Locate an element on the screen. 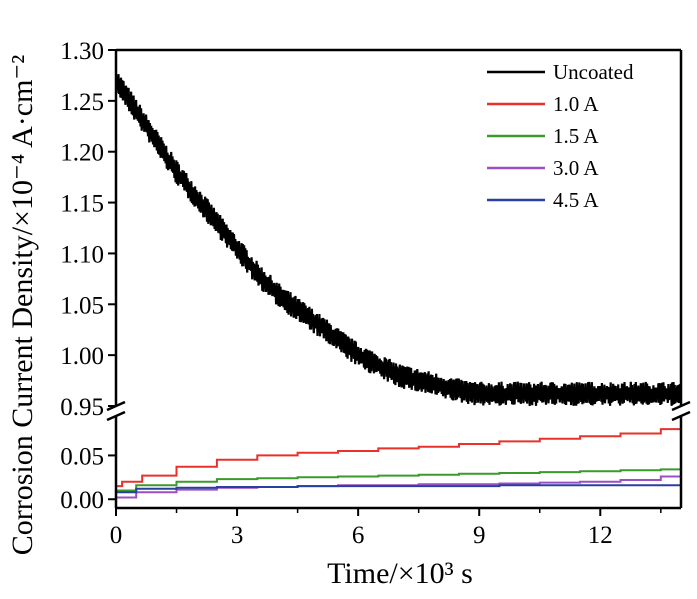 The height and width of the screenshot is (599, 697). legend: Uncoated 1.0 A 1.5 A 3.0 A 4.5 A is located at coordinates (560, 136).